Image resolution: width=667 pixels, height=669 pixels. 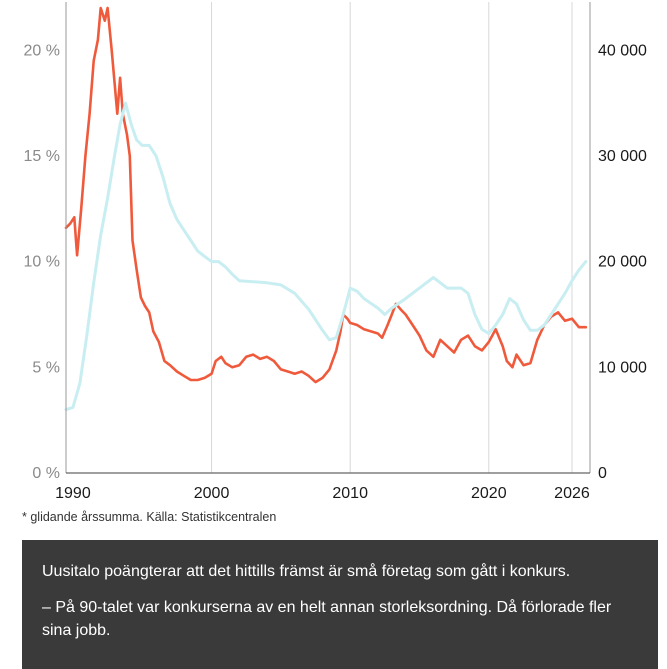 What do you see at coordinates (42, 262) in the screenshot?
I see `y-left-tick-label: 10 %` at bounding box center [42, 262].